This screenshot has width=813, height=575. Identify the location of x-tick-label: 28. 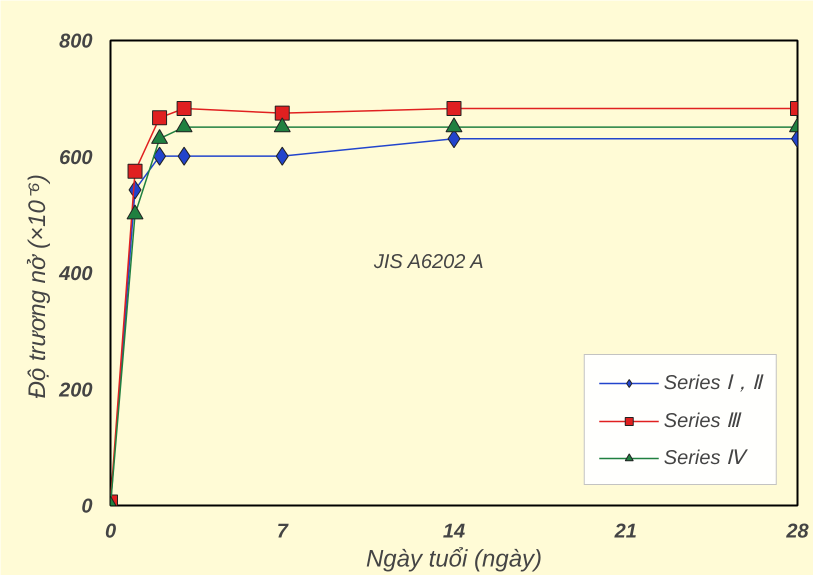
(797, 531).